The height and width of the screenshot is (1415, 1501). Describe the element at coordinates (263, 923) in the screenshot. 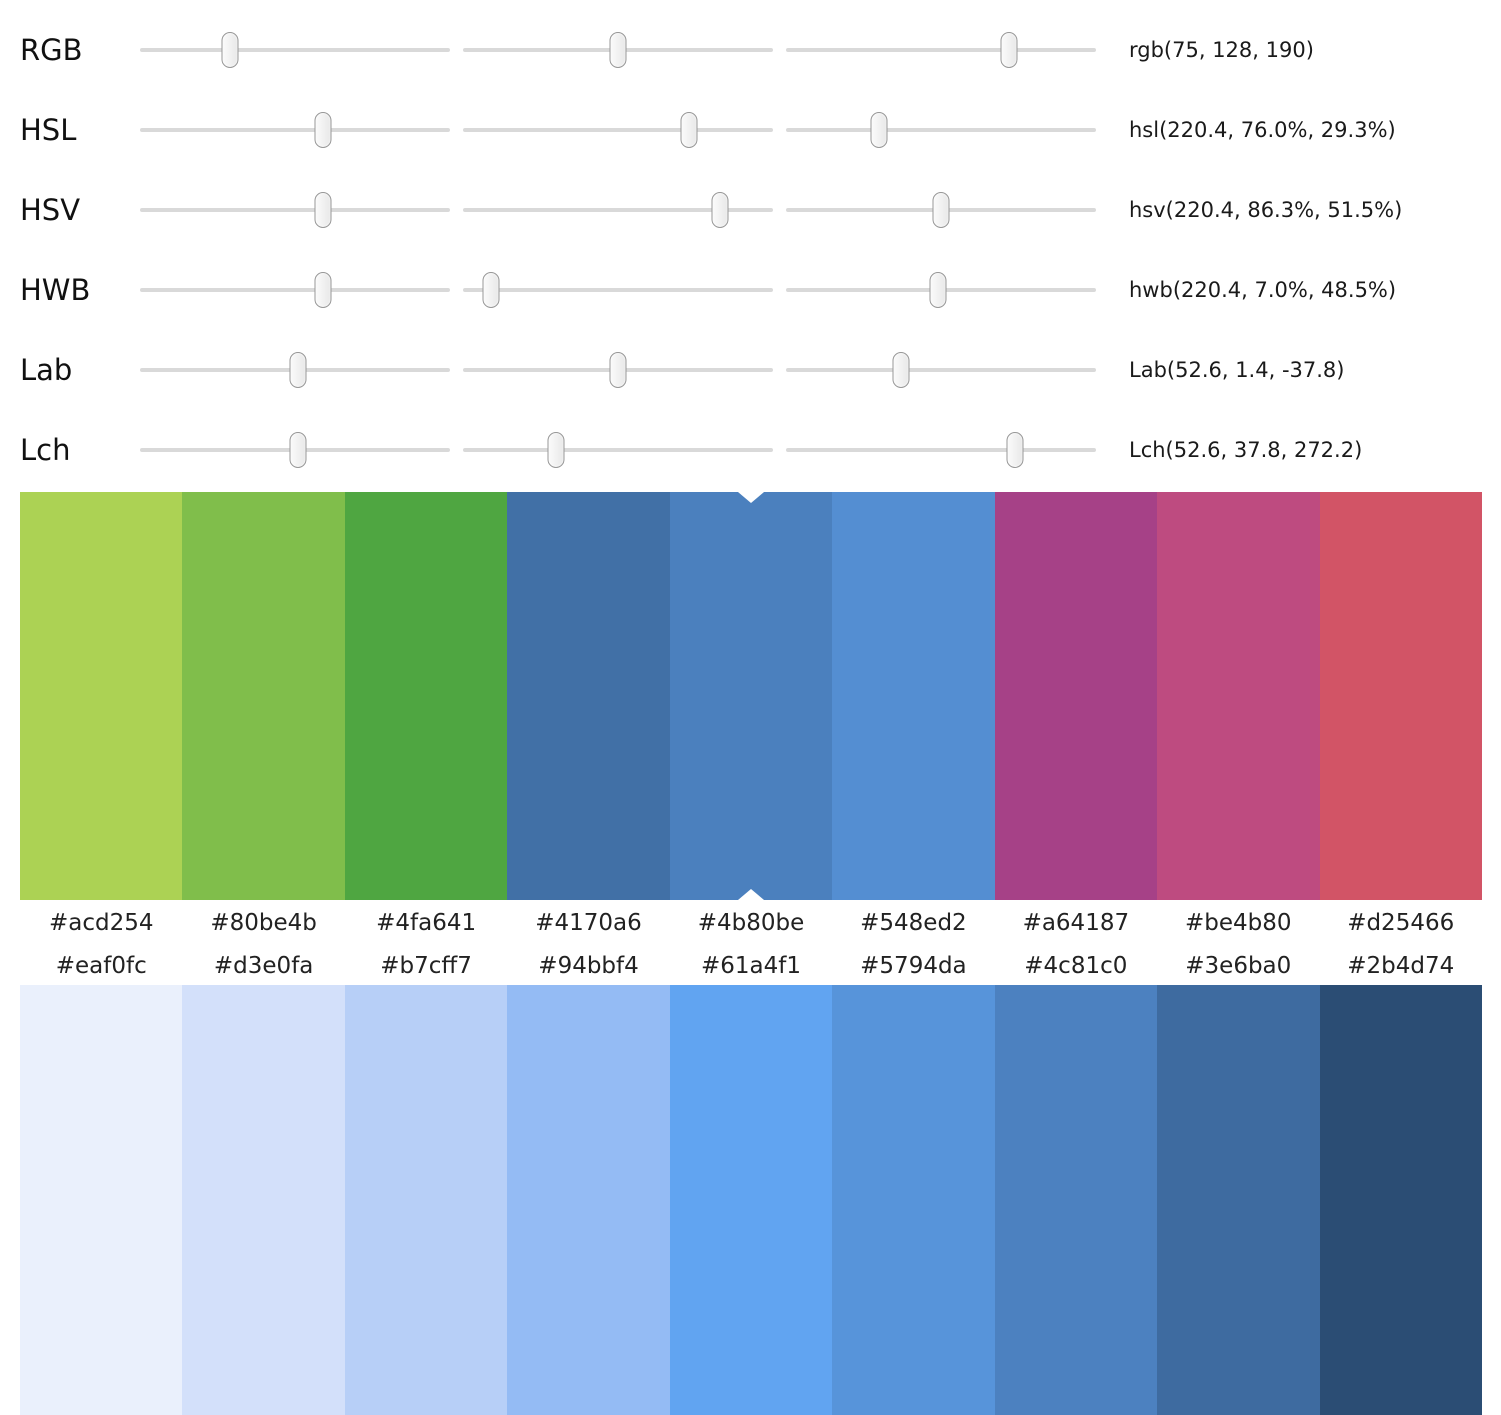

I see `swatch-hex-label: #80be4b` at that location.